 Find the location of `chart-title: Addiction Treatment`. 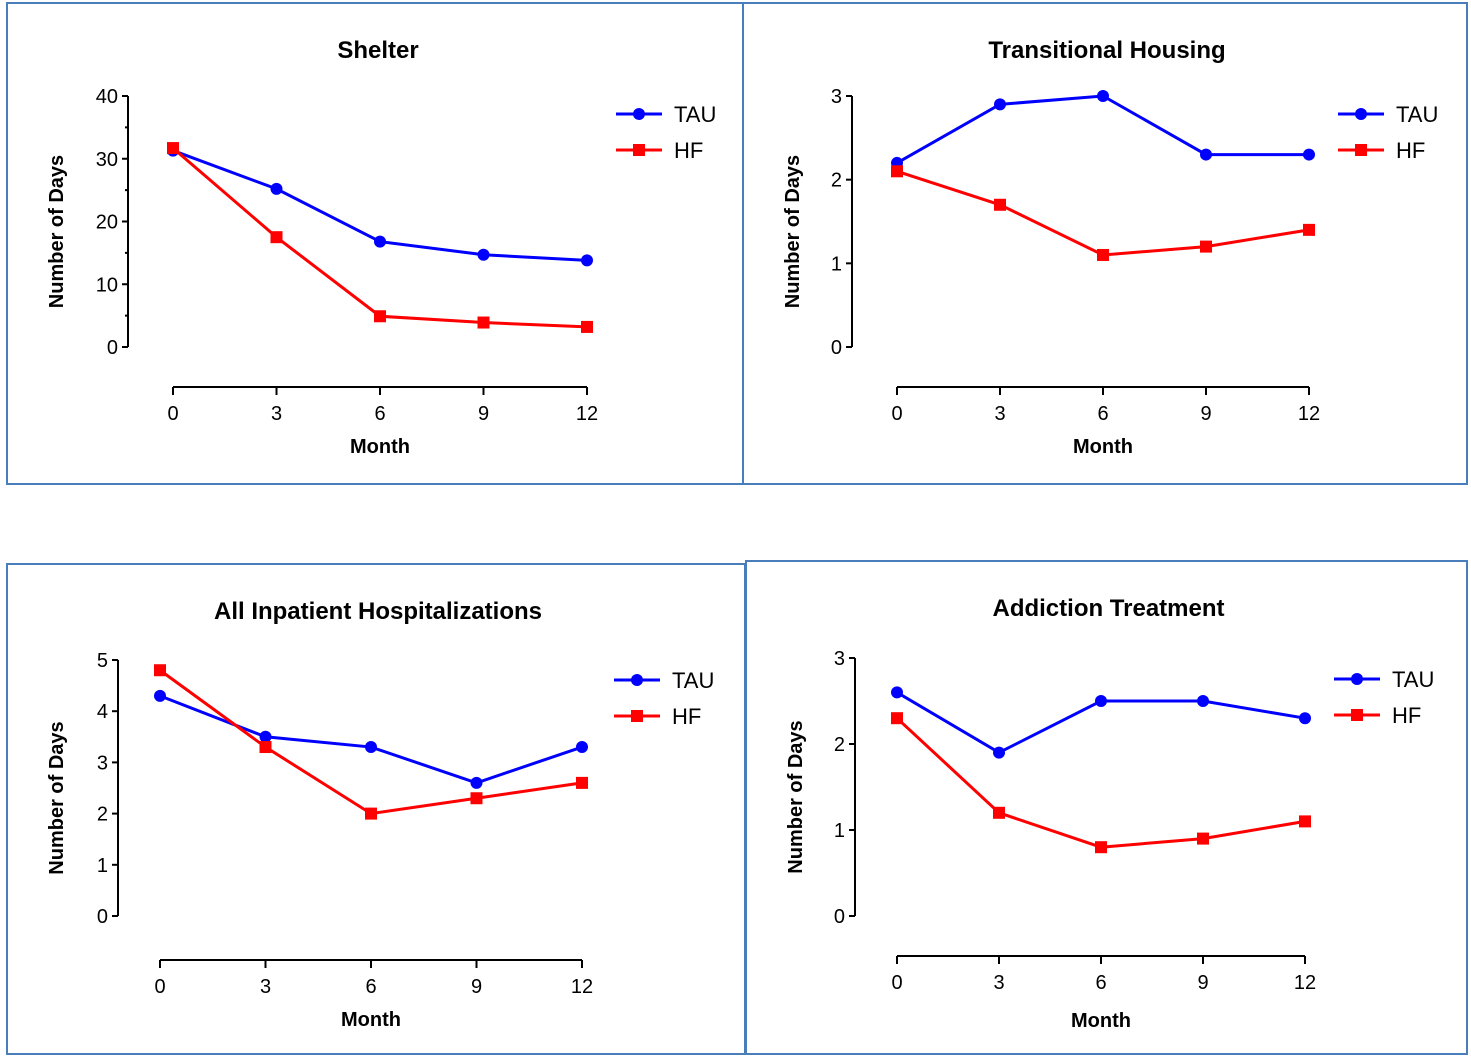

chart-title: Addiction Treatment is located at coordinates (1108, 608).